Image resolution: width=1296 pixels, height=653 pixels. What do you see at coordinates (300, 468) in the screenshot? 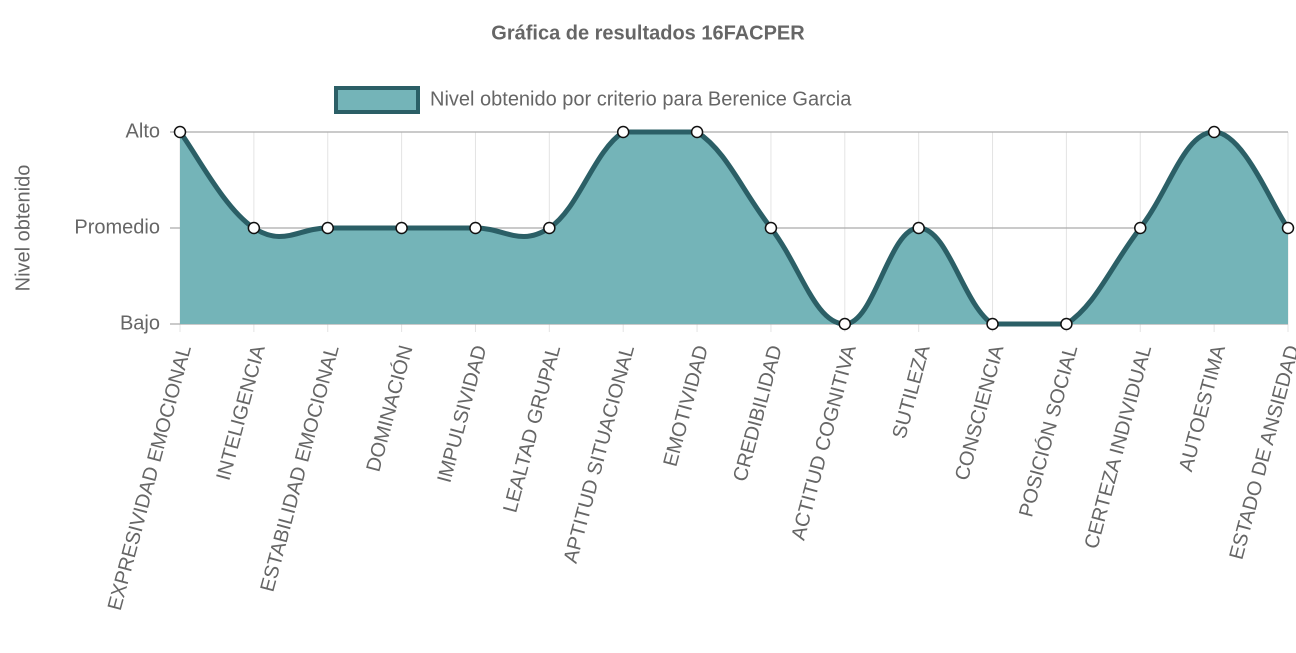
I see `x-tick-label: ESTABILIDAD EMOCIONAL` at bounding box center [300, 468].